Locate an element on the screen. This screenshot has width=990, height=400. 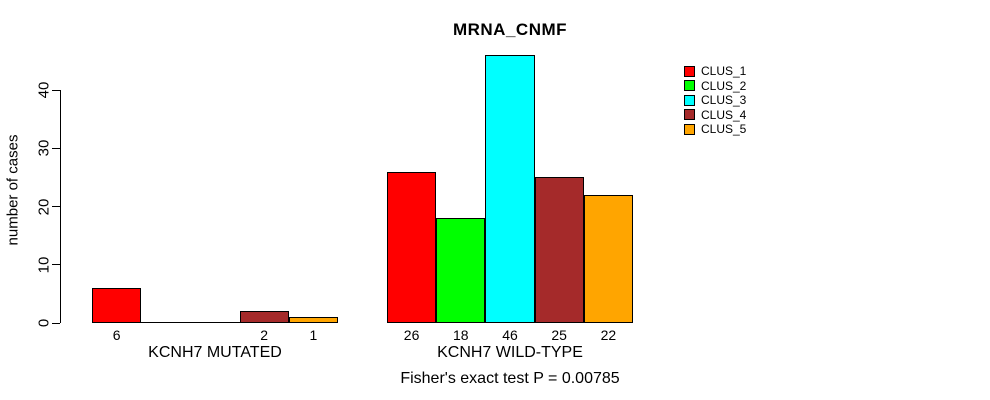
legend: CLUS_1 CLUS_2 CLUS_3 CLUS_4 CLUS_5 is located at coordinates (715, 100).